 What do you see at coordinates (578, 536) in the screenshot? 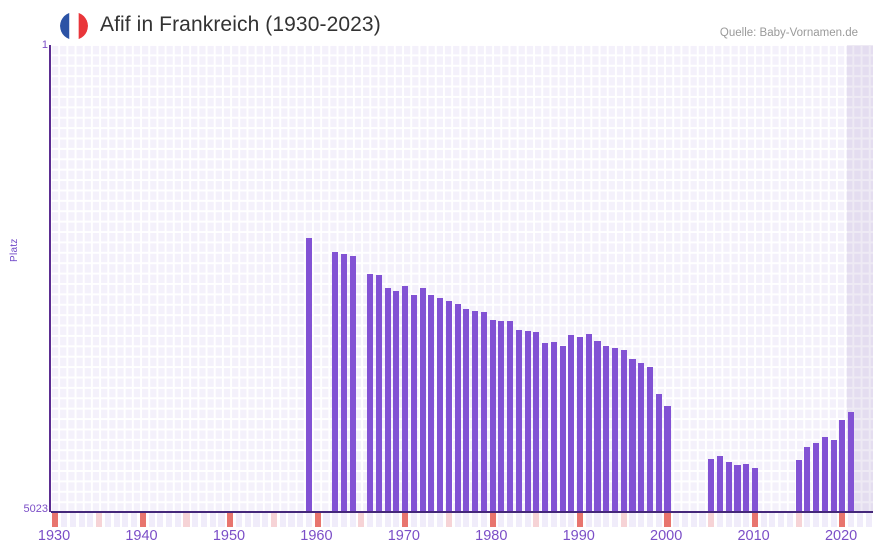
I see `x-axis-tick-label: 1990` at bounding box center [578, 536].